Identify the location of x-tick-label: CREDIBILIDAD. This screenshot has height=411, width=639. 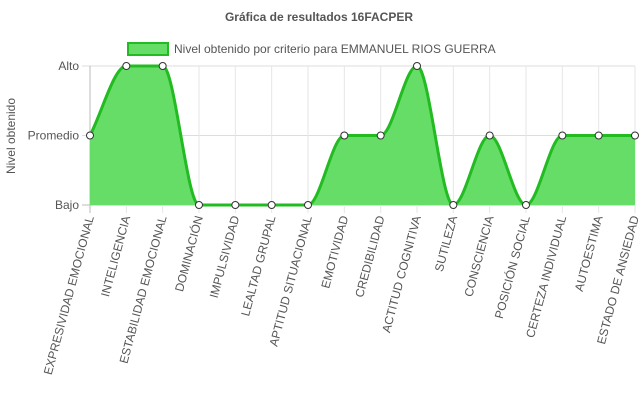
(369, 256).